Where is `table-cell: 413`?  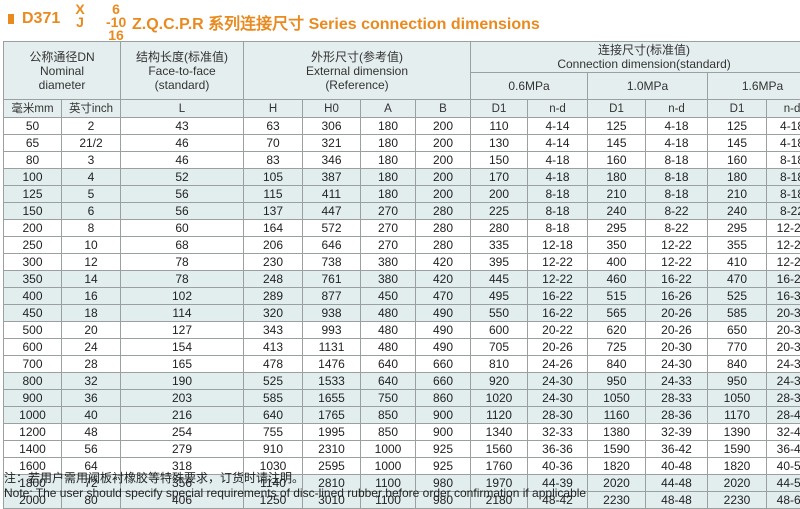 table-cell: 413 is located at coordinates (273, 347).